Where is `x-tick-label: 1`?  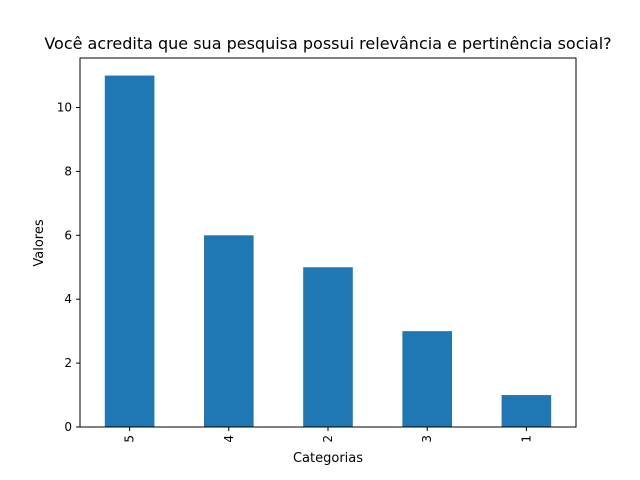
x-tick-label: 1 is located at coordinates (526, 439).